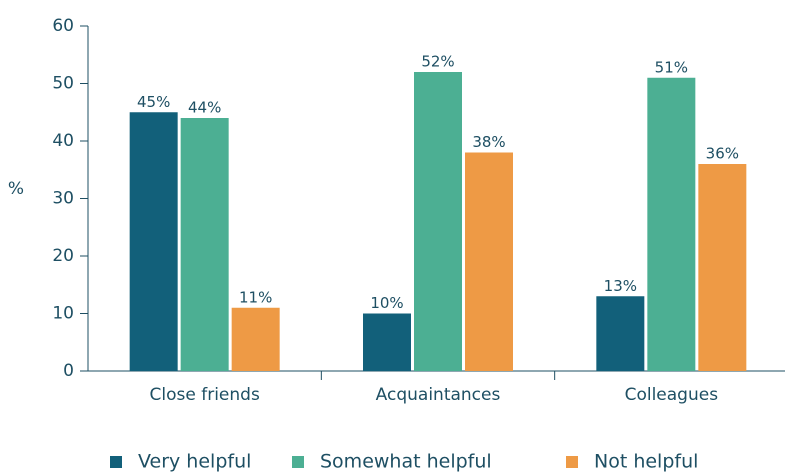 The image size is (787, 473). I want to click on value-label: 38%, so click(488, 142).